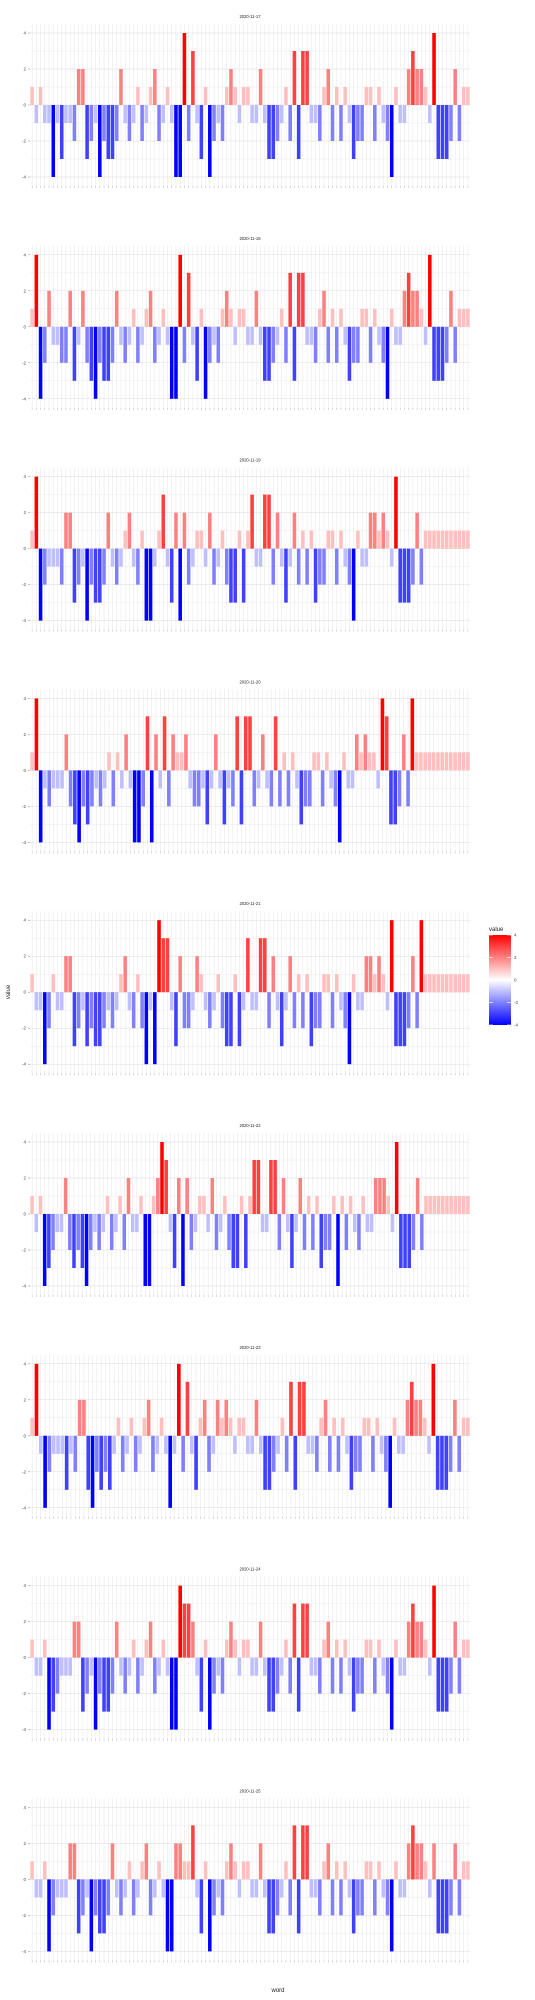 Image resolution: width=535 pixels, height=2000 pixels. What do you see at coordinates (515, 935) in the screenshot?
I see `legend-tick-label: 4` at bounding box center [515, 935].